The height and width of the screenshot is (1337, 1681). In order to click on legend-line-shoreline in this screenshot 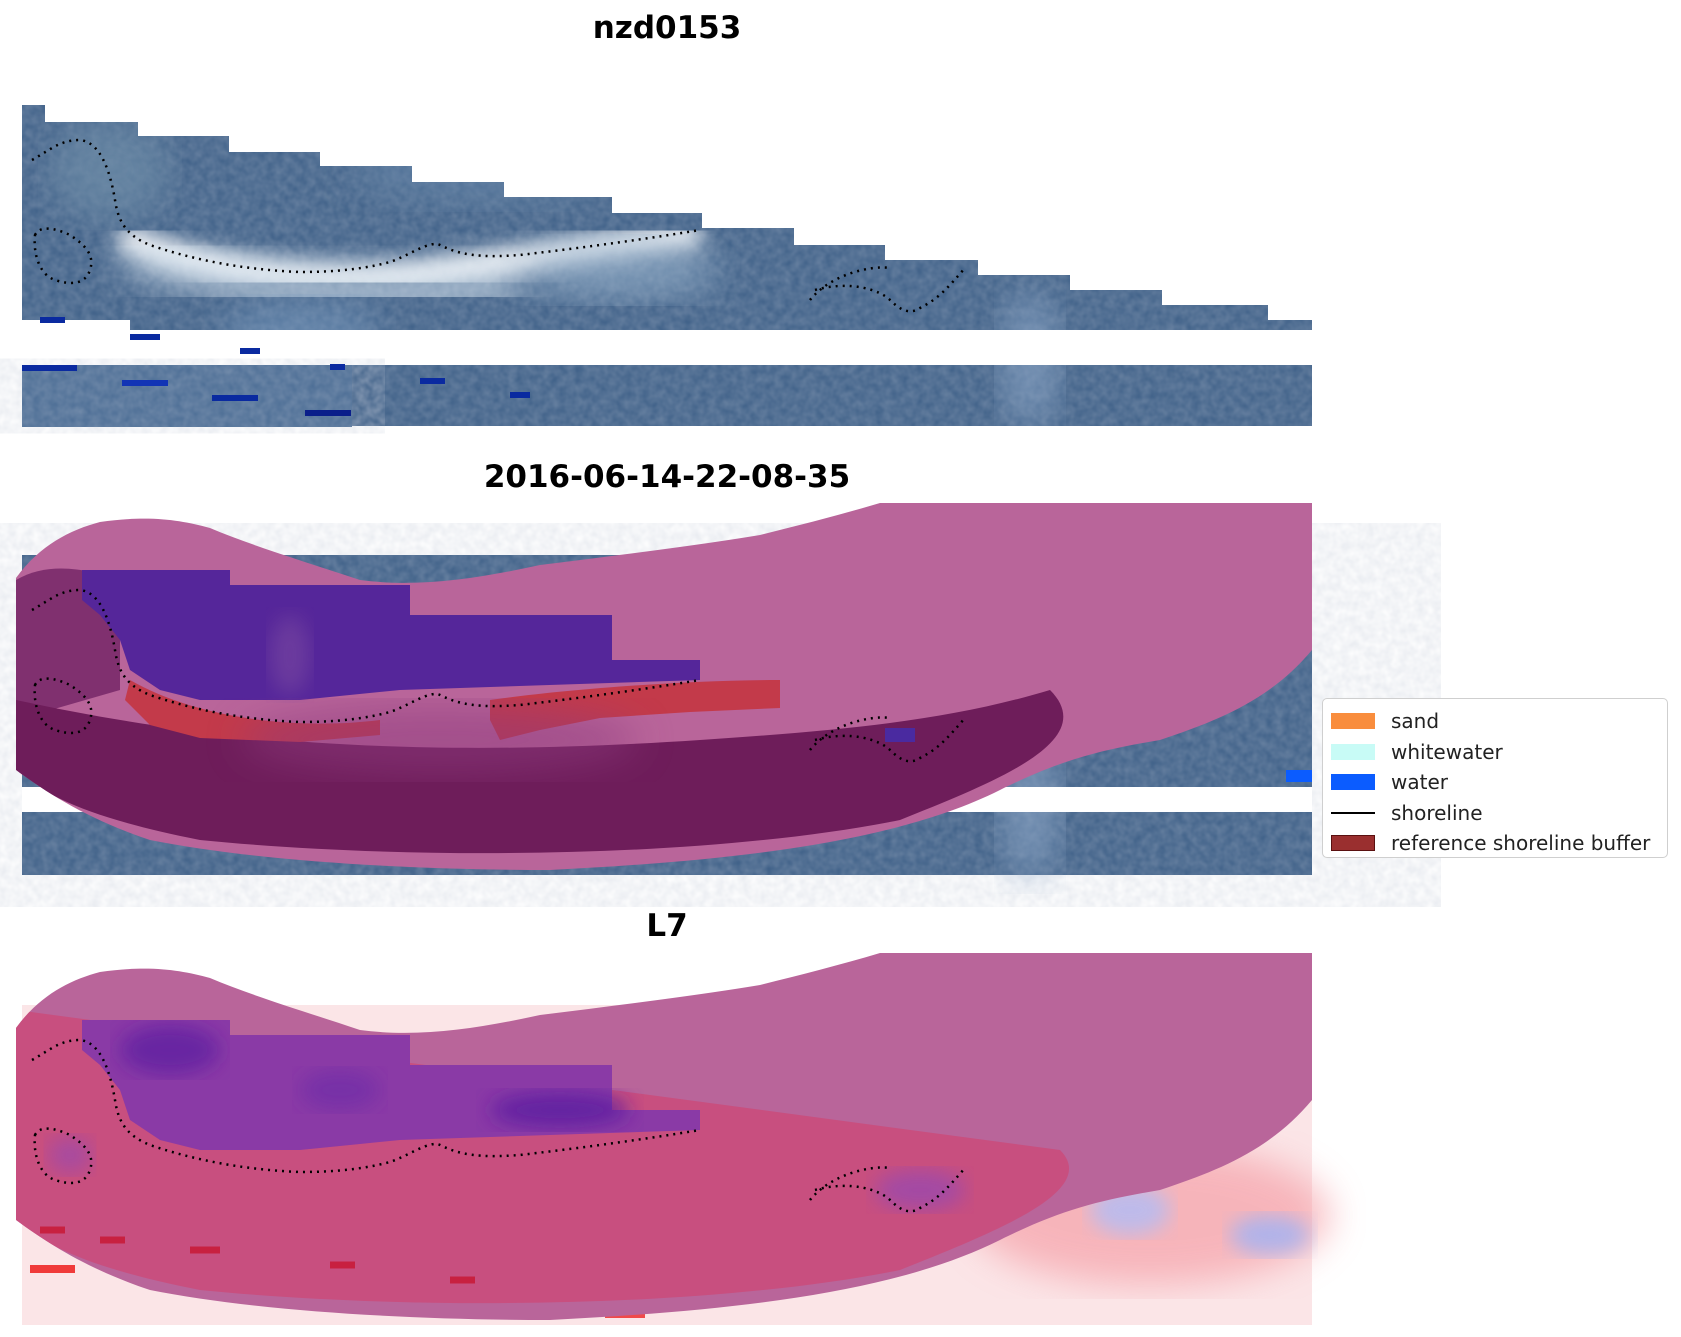, I will do `click(1353, 812)`.